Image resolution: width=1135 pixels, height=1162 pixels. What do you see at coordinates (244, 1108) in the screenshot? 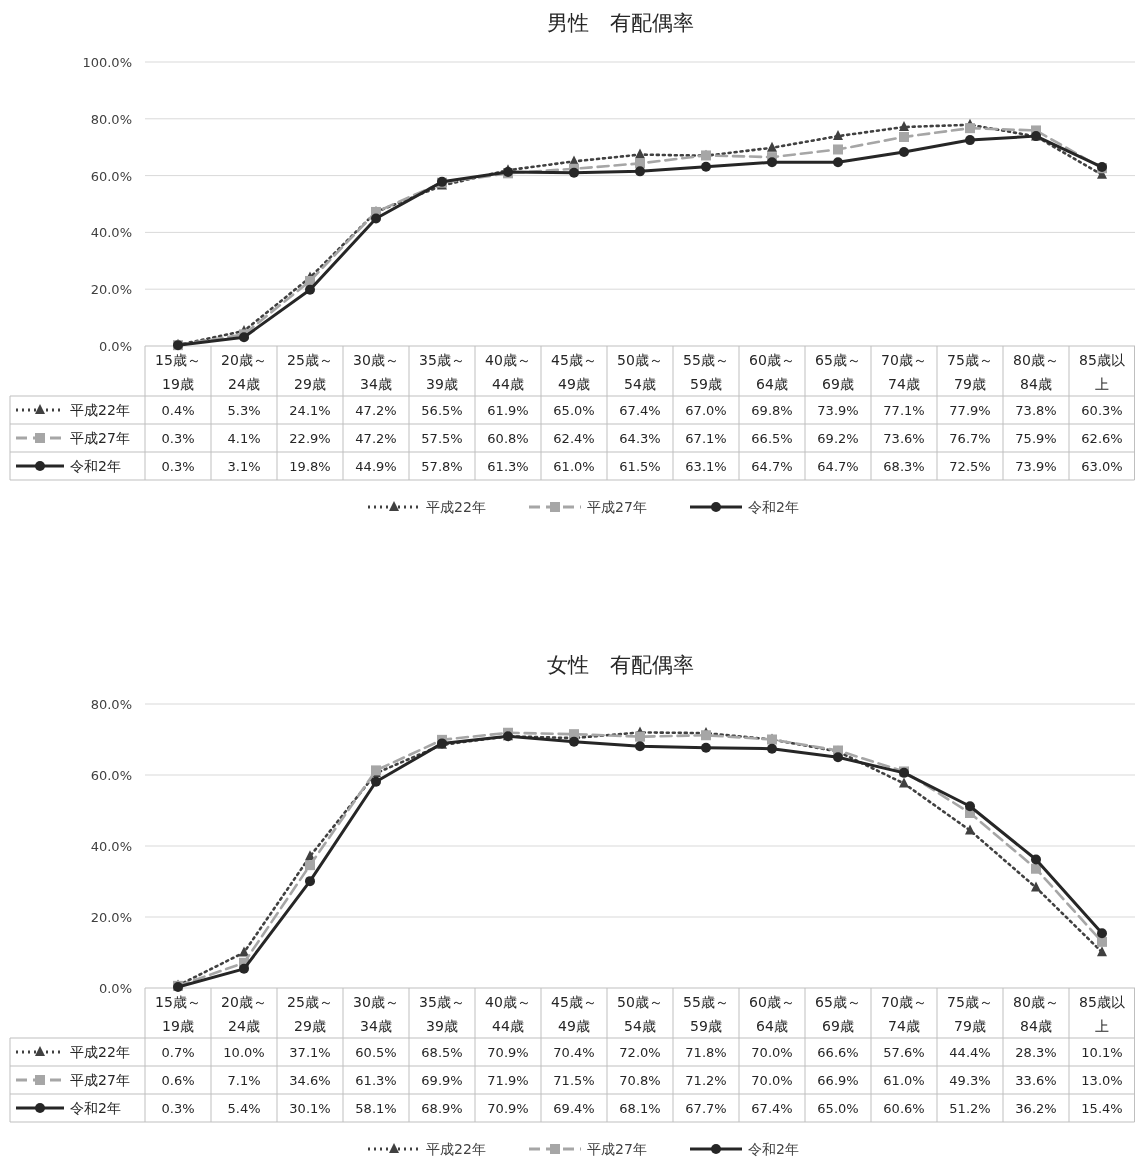
I see `data-label: 5.4%` at bounding box center [244, 1108].